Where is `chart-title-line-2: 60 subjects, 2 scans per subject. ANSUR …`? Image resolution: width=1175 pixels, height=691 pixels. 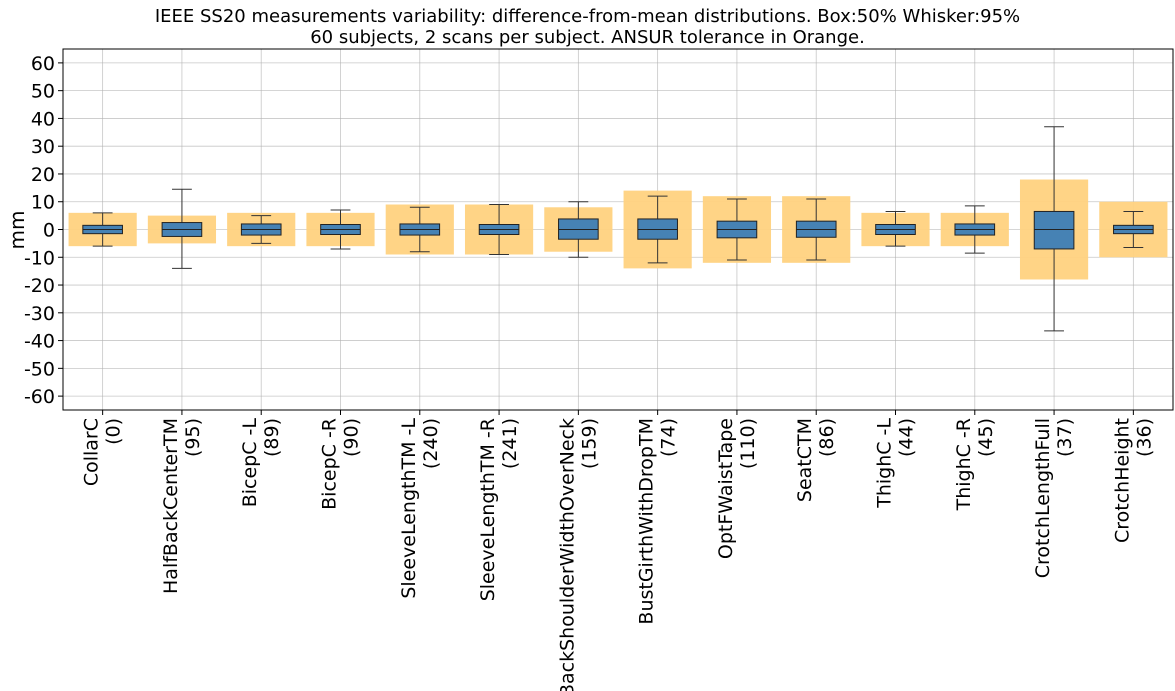 chart-title-line-2: 60 subjects, 2 scans per subject. ANSUR … is located at coordinates (587, 37).